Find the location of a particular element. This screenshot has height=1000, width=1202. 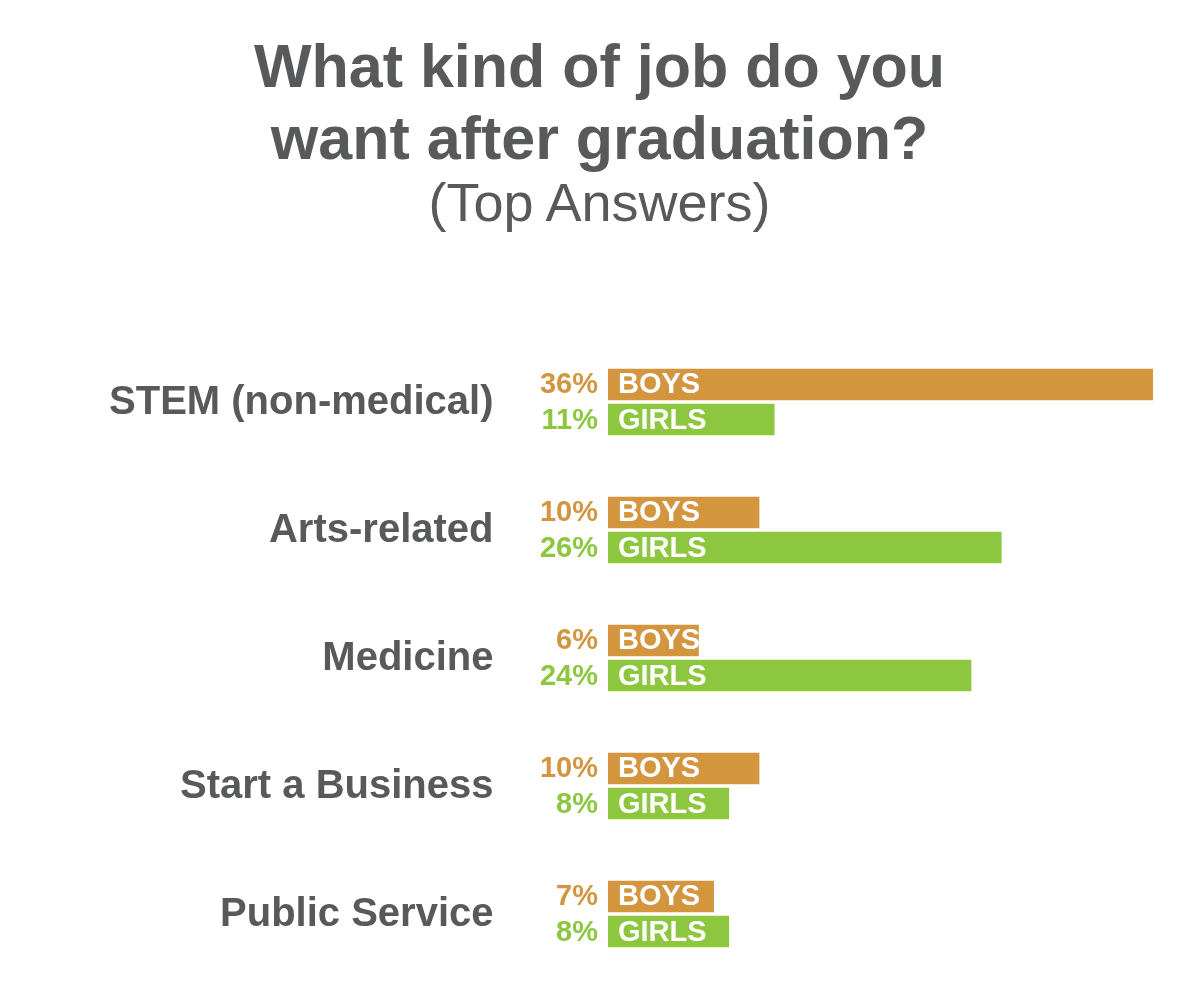

data-label: 24% is located at coordinates (569, 674).